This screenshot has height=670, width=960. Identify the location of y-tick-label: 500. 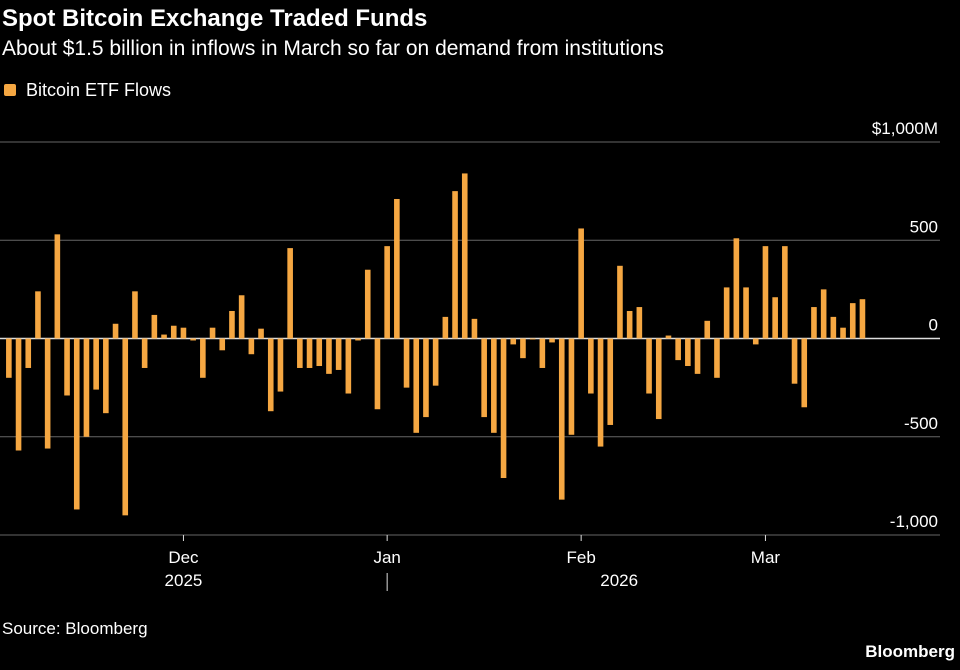
(924, 226).